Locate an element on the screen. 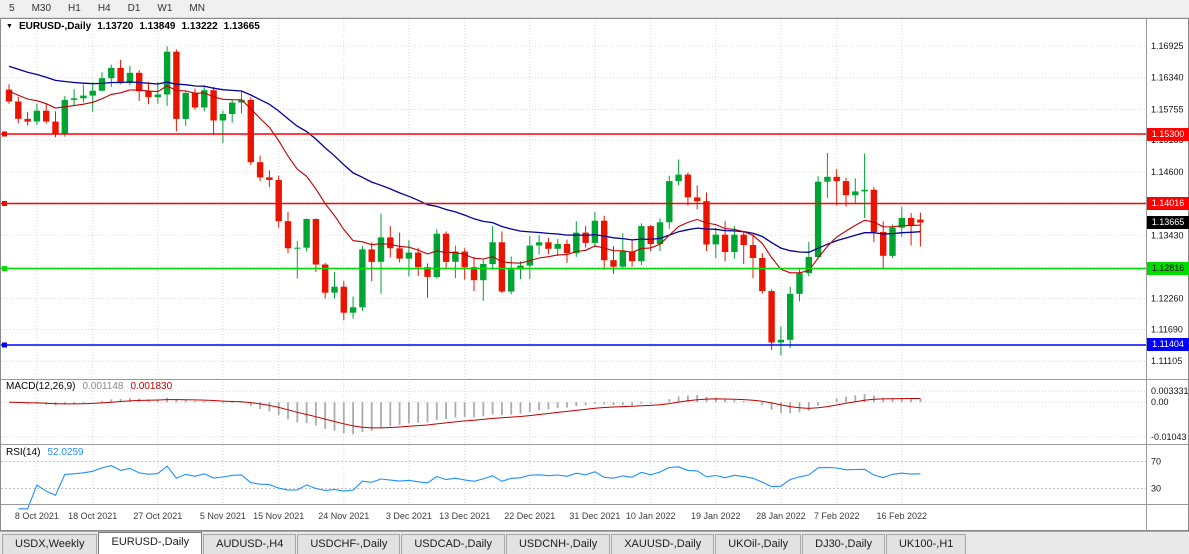  timeframe-button-m30: M30 is located at coordinates (41, 8).